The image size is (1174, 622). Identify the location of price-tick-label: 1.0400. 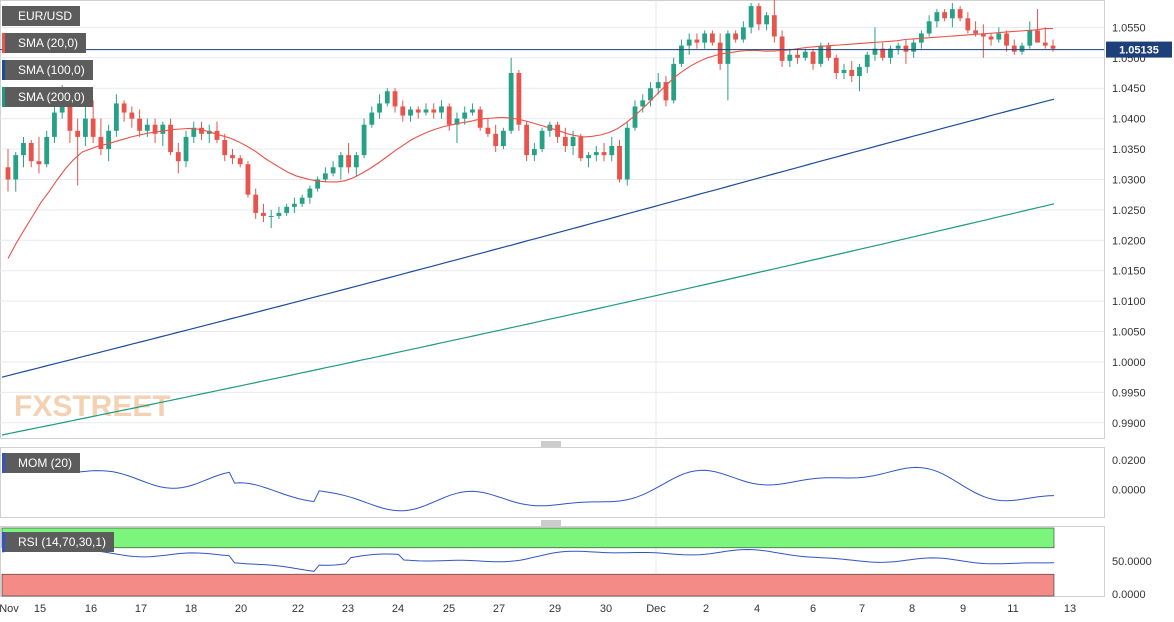
(1129, 120).